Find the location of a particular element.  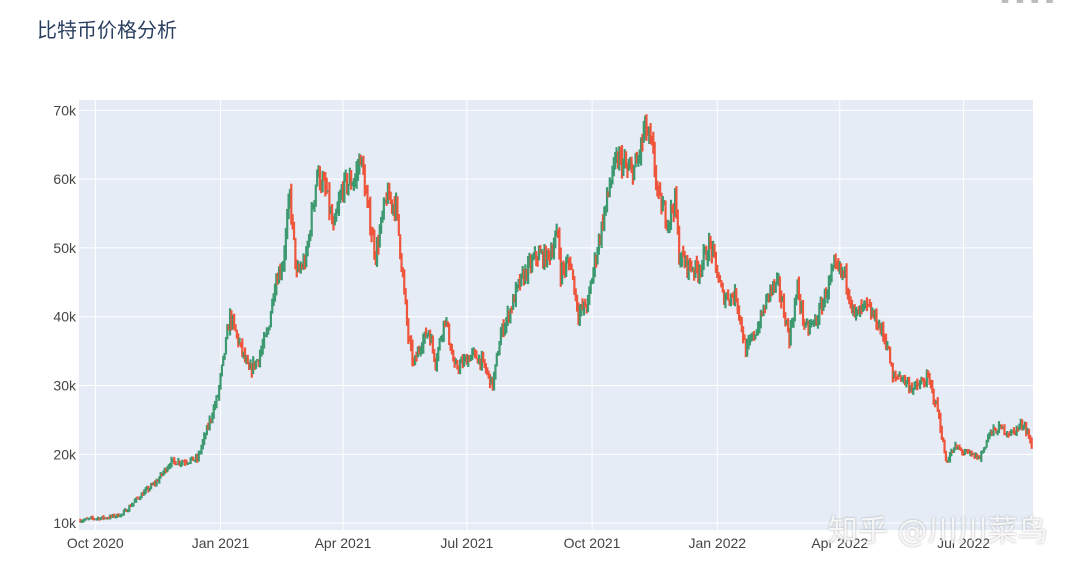

plot-toolbar: ▪▪▪▪ is located at coordinates (1030, 3).